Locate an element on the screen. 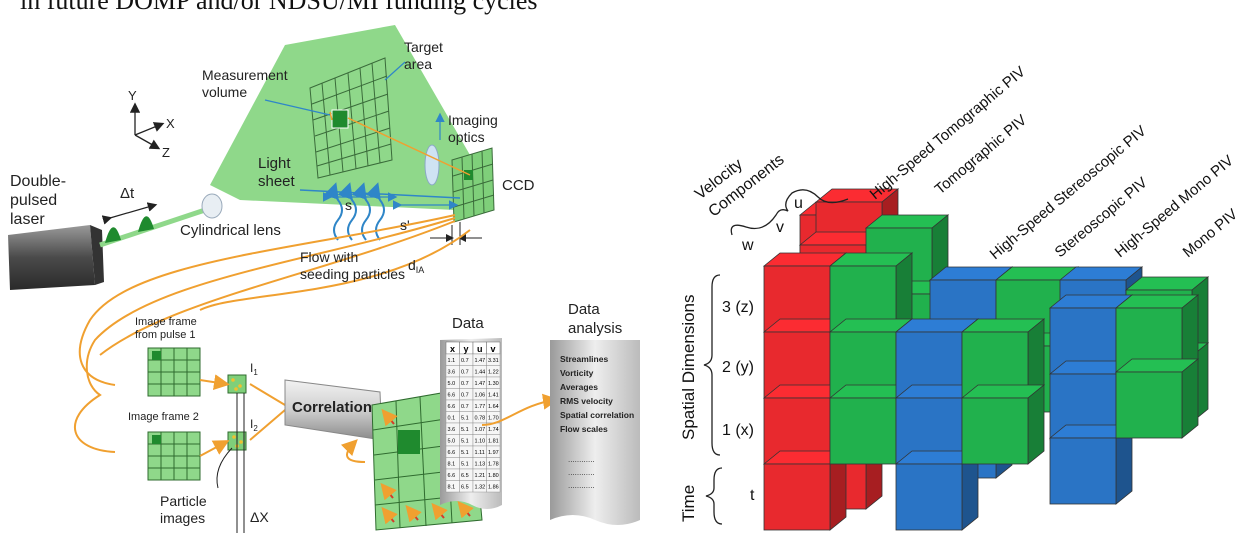 Image resolution: width=1256 pixels, height=533 pixels. data-cell: 5.0 is located at coordinates (452, 442).